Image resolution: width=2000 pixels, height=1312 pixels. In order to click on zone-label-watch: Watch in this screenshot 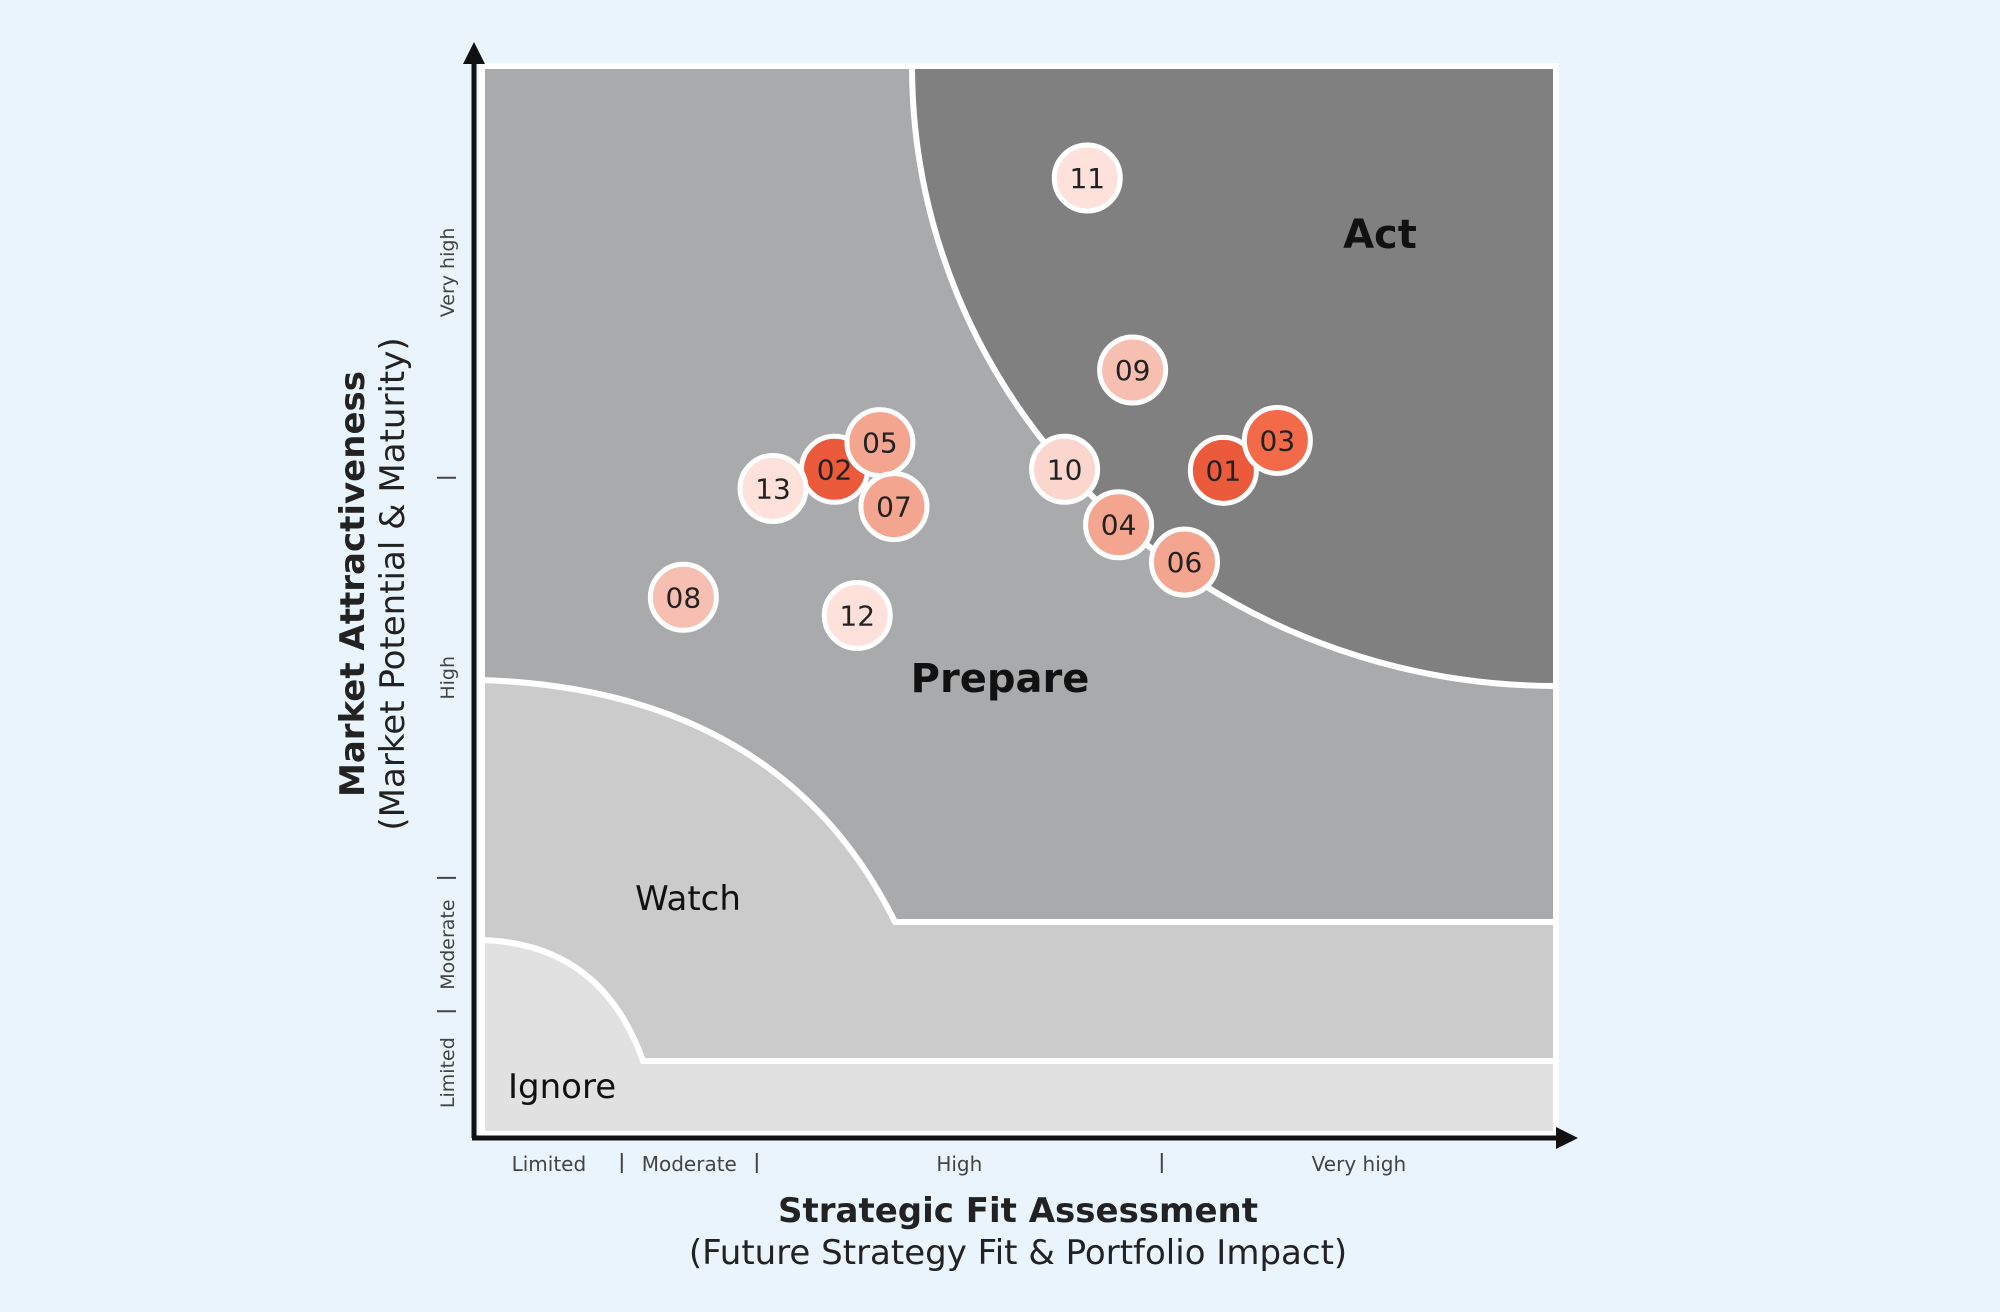, I will do `click(688, 899)`.